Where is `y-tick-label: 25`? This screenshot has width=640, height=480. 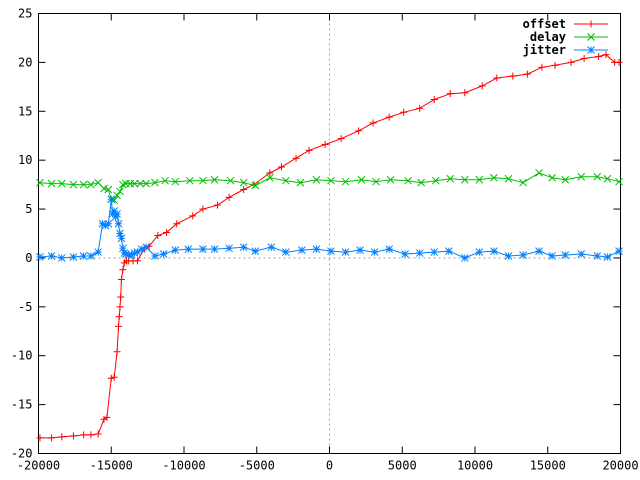 y-tick-label: 25 is located at coordinates (25, 14).